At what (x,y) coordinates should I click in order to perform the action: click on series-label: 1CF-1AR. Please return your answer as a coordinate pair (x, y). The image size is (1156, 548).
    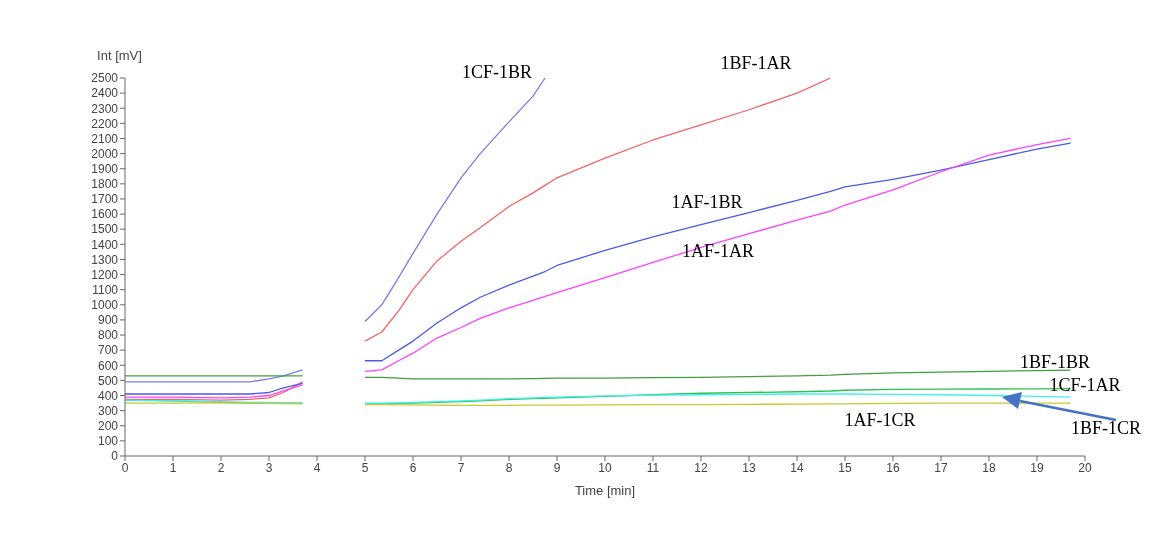
    Looking at the image, I should click on (1085, 385).